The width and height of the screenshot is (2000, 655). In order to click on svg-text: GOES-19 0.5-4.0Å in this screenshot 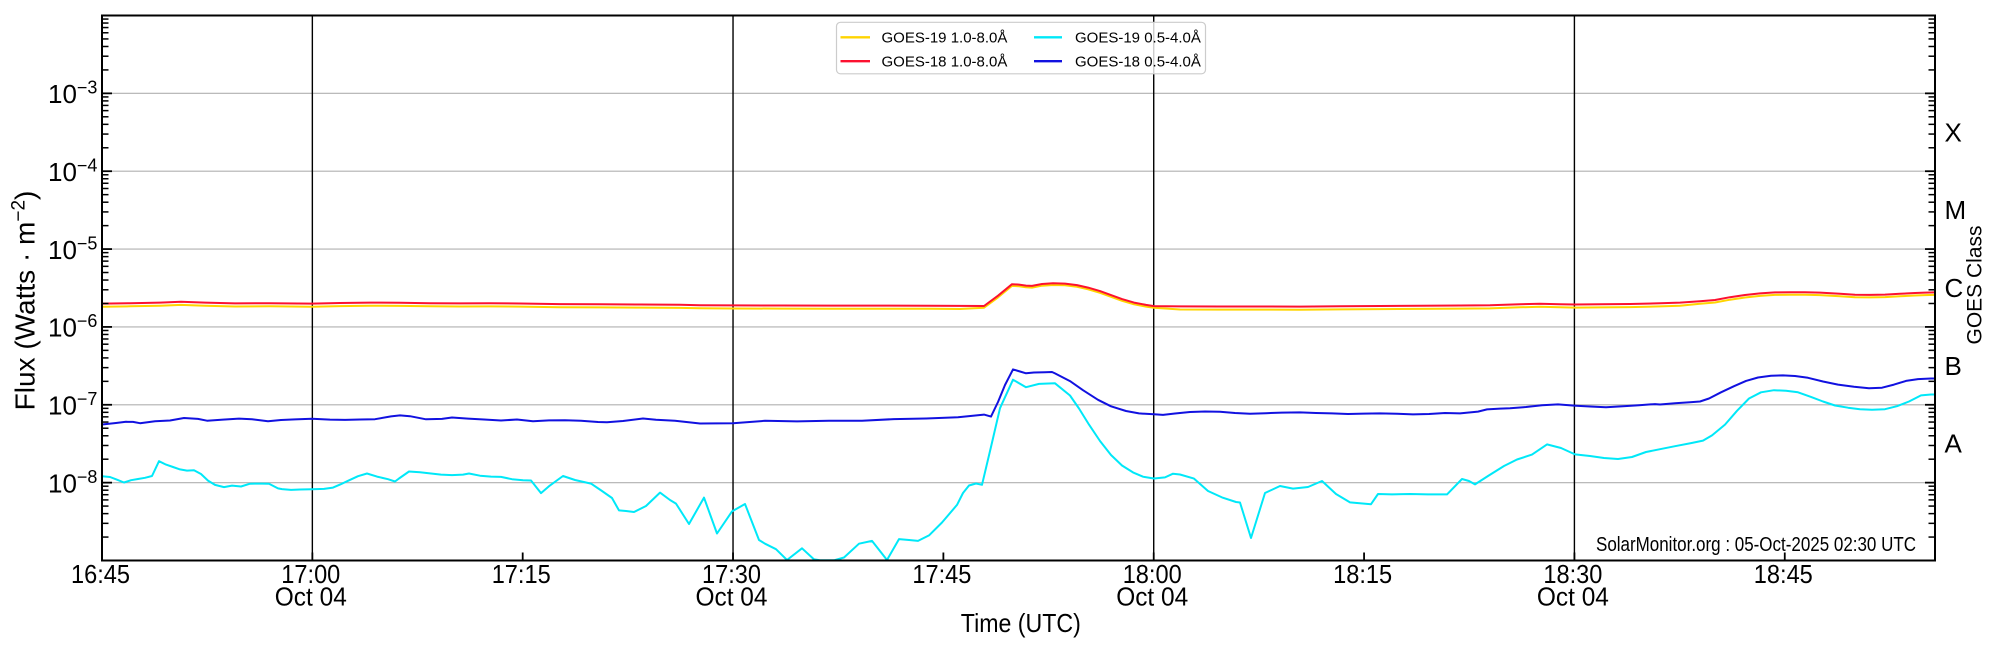, I will do `click(1138, 38)`.